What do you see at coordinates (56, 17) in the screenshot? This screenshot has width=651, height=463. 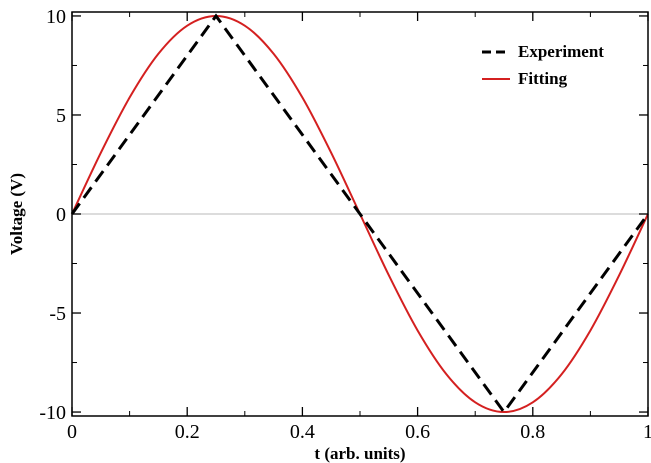 I see `y-tick-label: 10` at bounding box center [56, 17].